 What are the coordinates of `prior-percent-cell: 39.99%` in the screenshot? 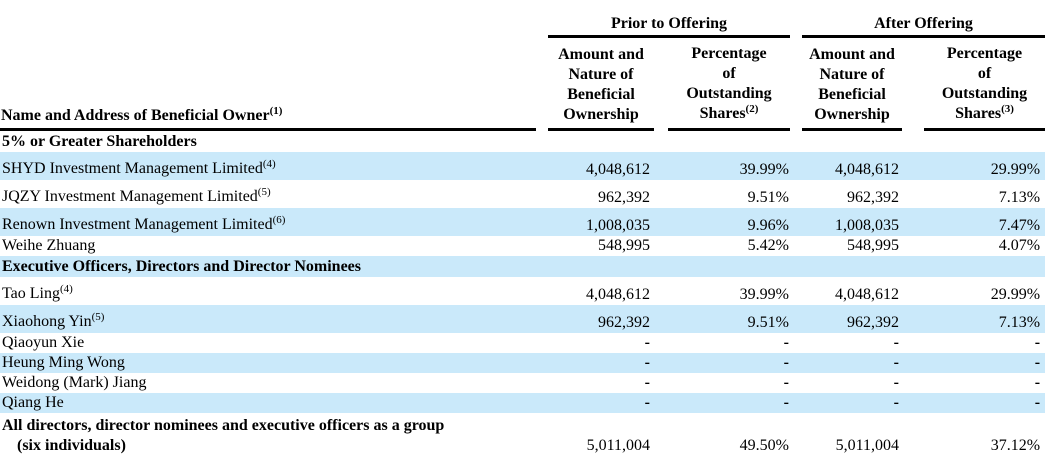 It's located at (764, 169).